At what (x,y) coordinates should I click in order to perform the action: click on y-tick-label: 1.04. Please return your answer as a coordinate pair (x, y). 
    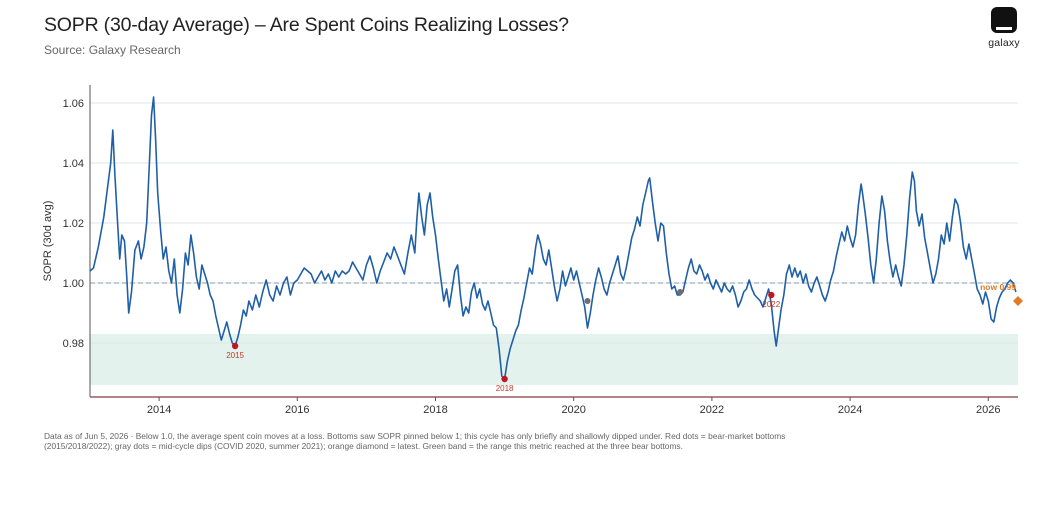
    Looking at the image, I should click on (73, 164).